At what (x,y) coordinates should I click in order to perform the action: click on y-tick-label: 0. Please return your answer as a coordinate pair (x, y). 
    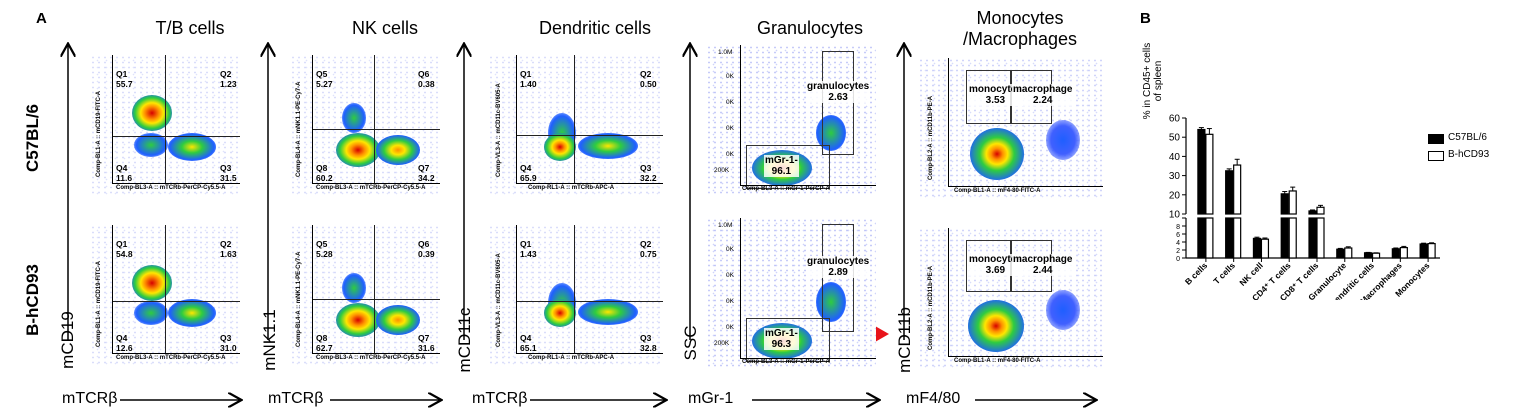
    Looking at the image, I should click on (1178, 259).